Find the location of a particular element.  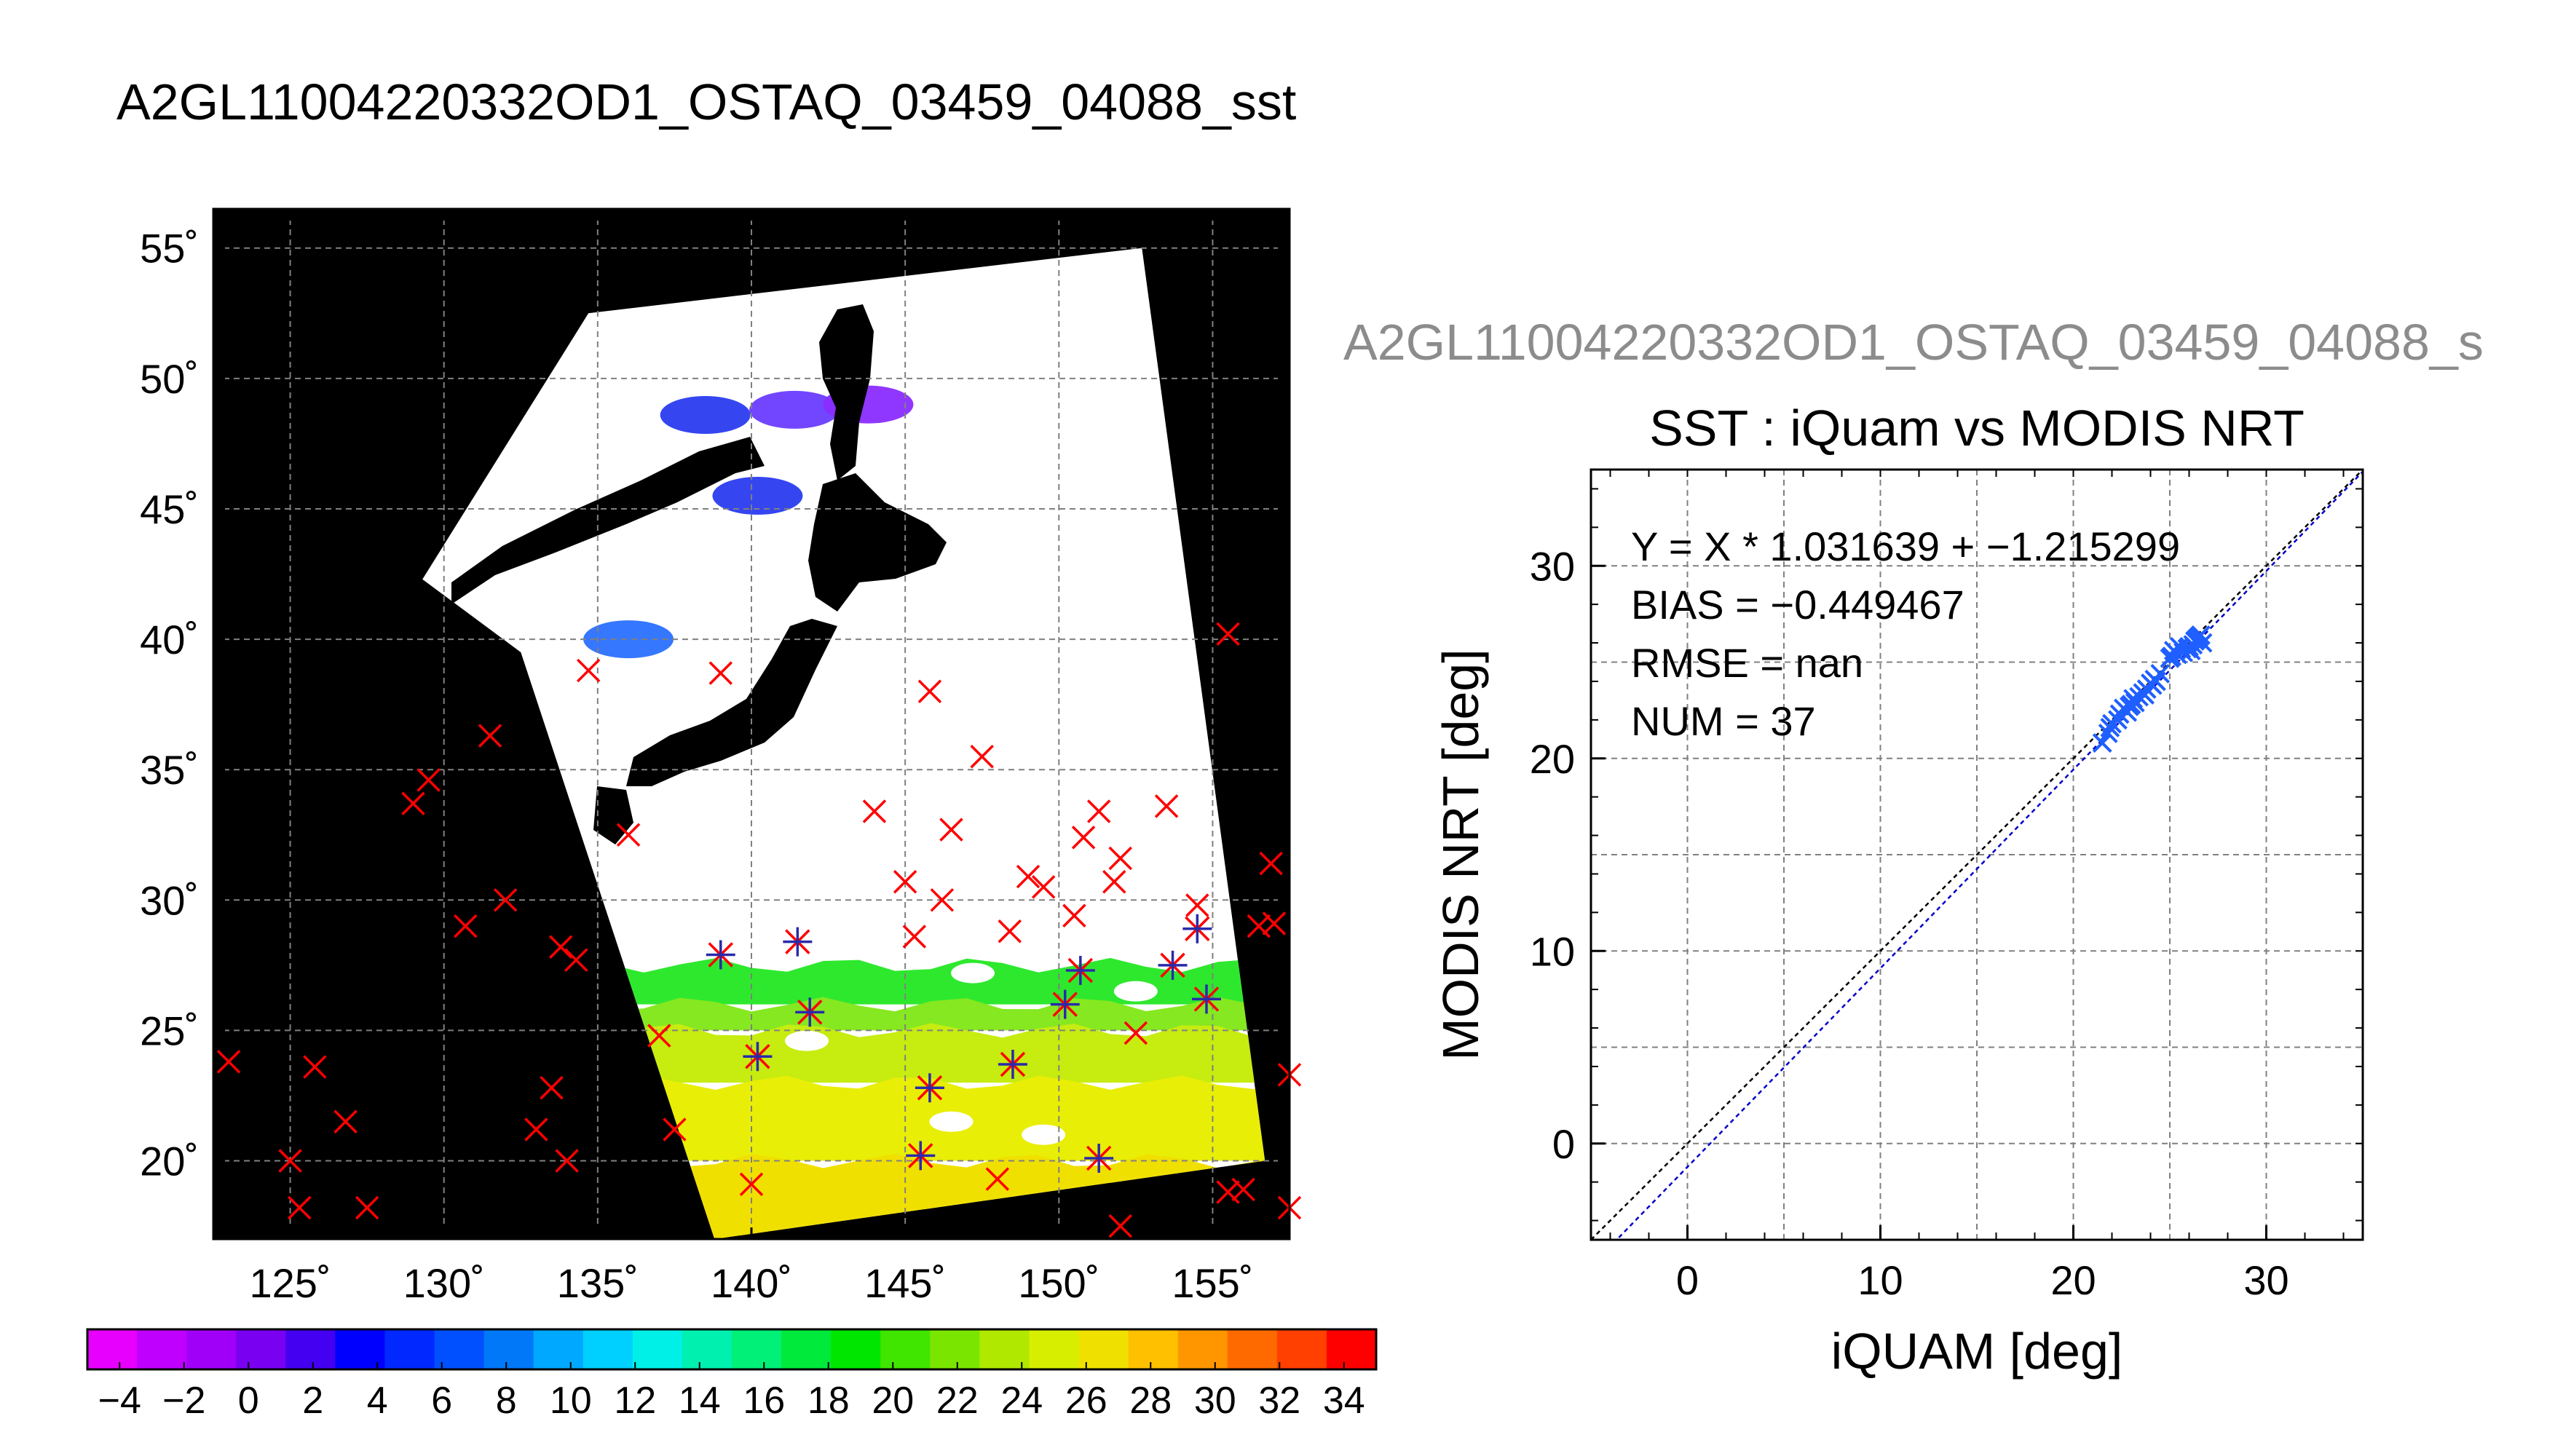

map-y-tick-label: 25˚ is located at coordinates (169, 1030).